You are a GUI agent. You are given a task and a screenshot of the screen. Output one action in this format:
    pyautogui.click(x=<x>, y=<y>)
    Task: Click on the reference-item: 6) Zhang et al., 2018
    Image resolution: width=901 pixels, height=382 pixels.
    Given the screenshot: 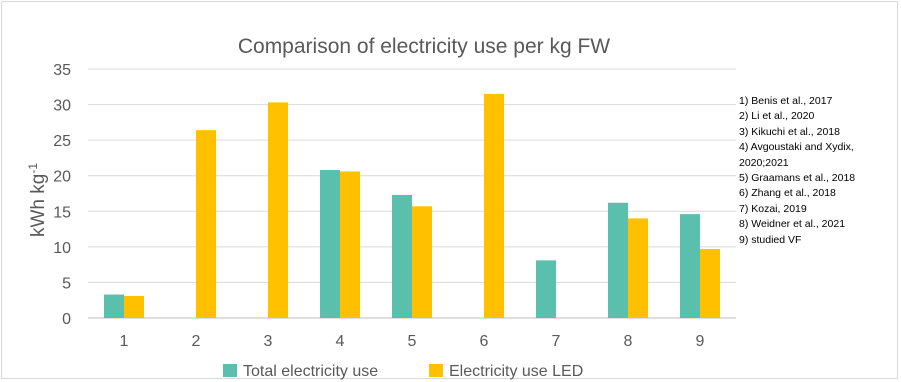 What is the action you would take?
    pyautogui.click(x=787, y=193)
    